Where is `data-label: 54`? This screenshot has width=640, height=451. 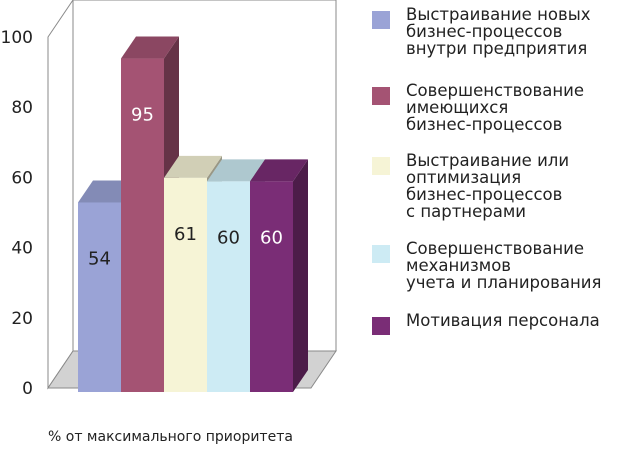 data-label: 54 is located at coordinates (99, 258).